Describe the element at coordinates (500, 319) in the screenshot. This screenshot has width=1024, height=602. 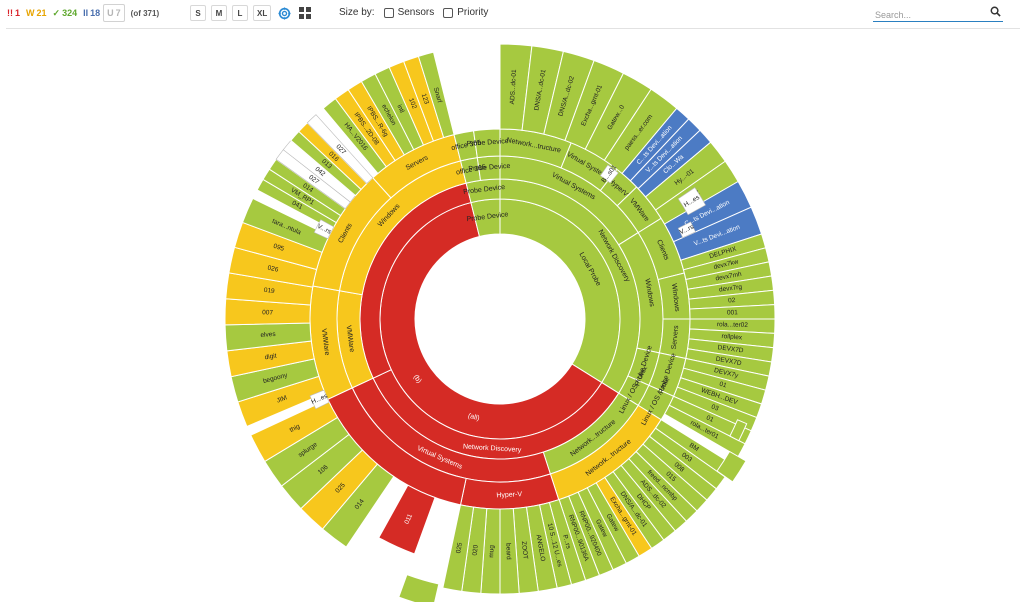
I see `sunburst-center` at that location.